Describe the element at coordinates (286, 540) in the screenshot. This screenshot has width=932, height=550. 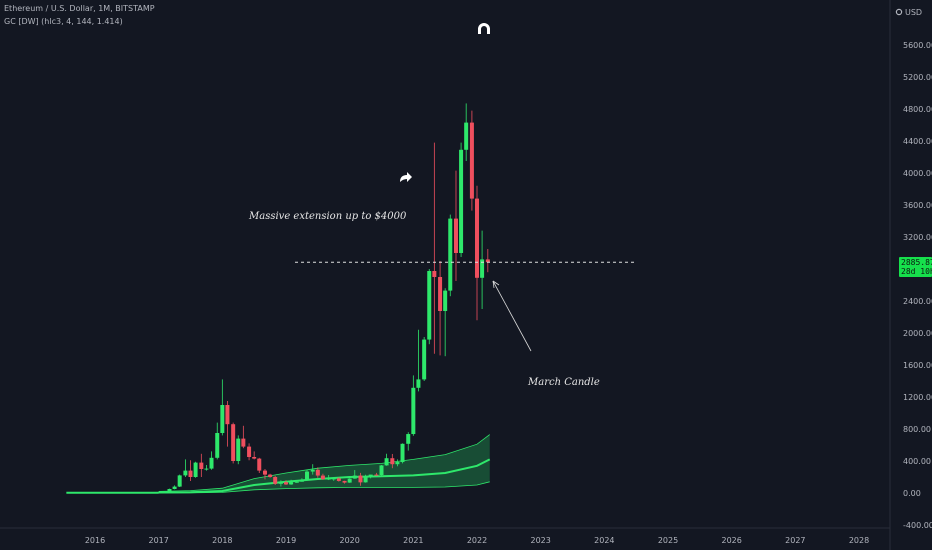
I see `x-tick-label: 2019` at that location.